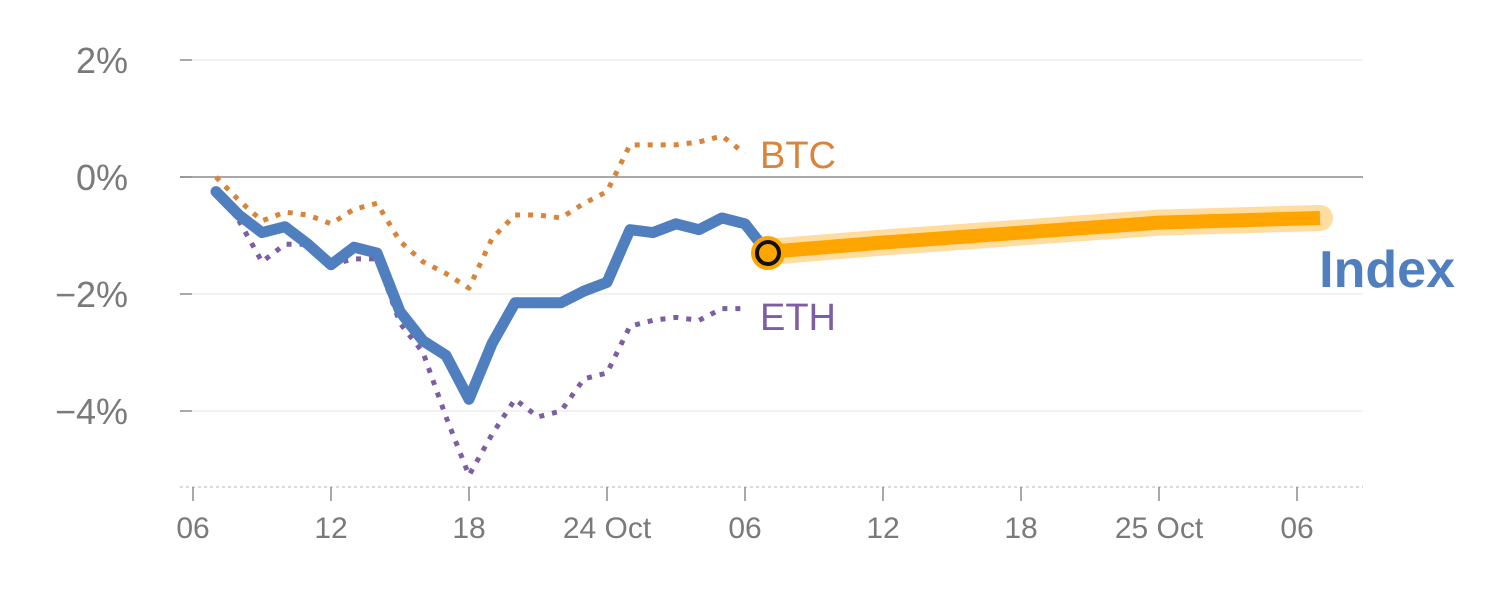  I want to click on series-label-eth: ETH, so click(798, 318).